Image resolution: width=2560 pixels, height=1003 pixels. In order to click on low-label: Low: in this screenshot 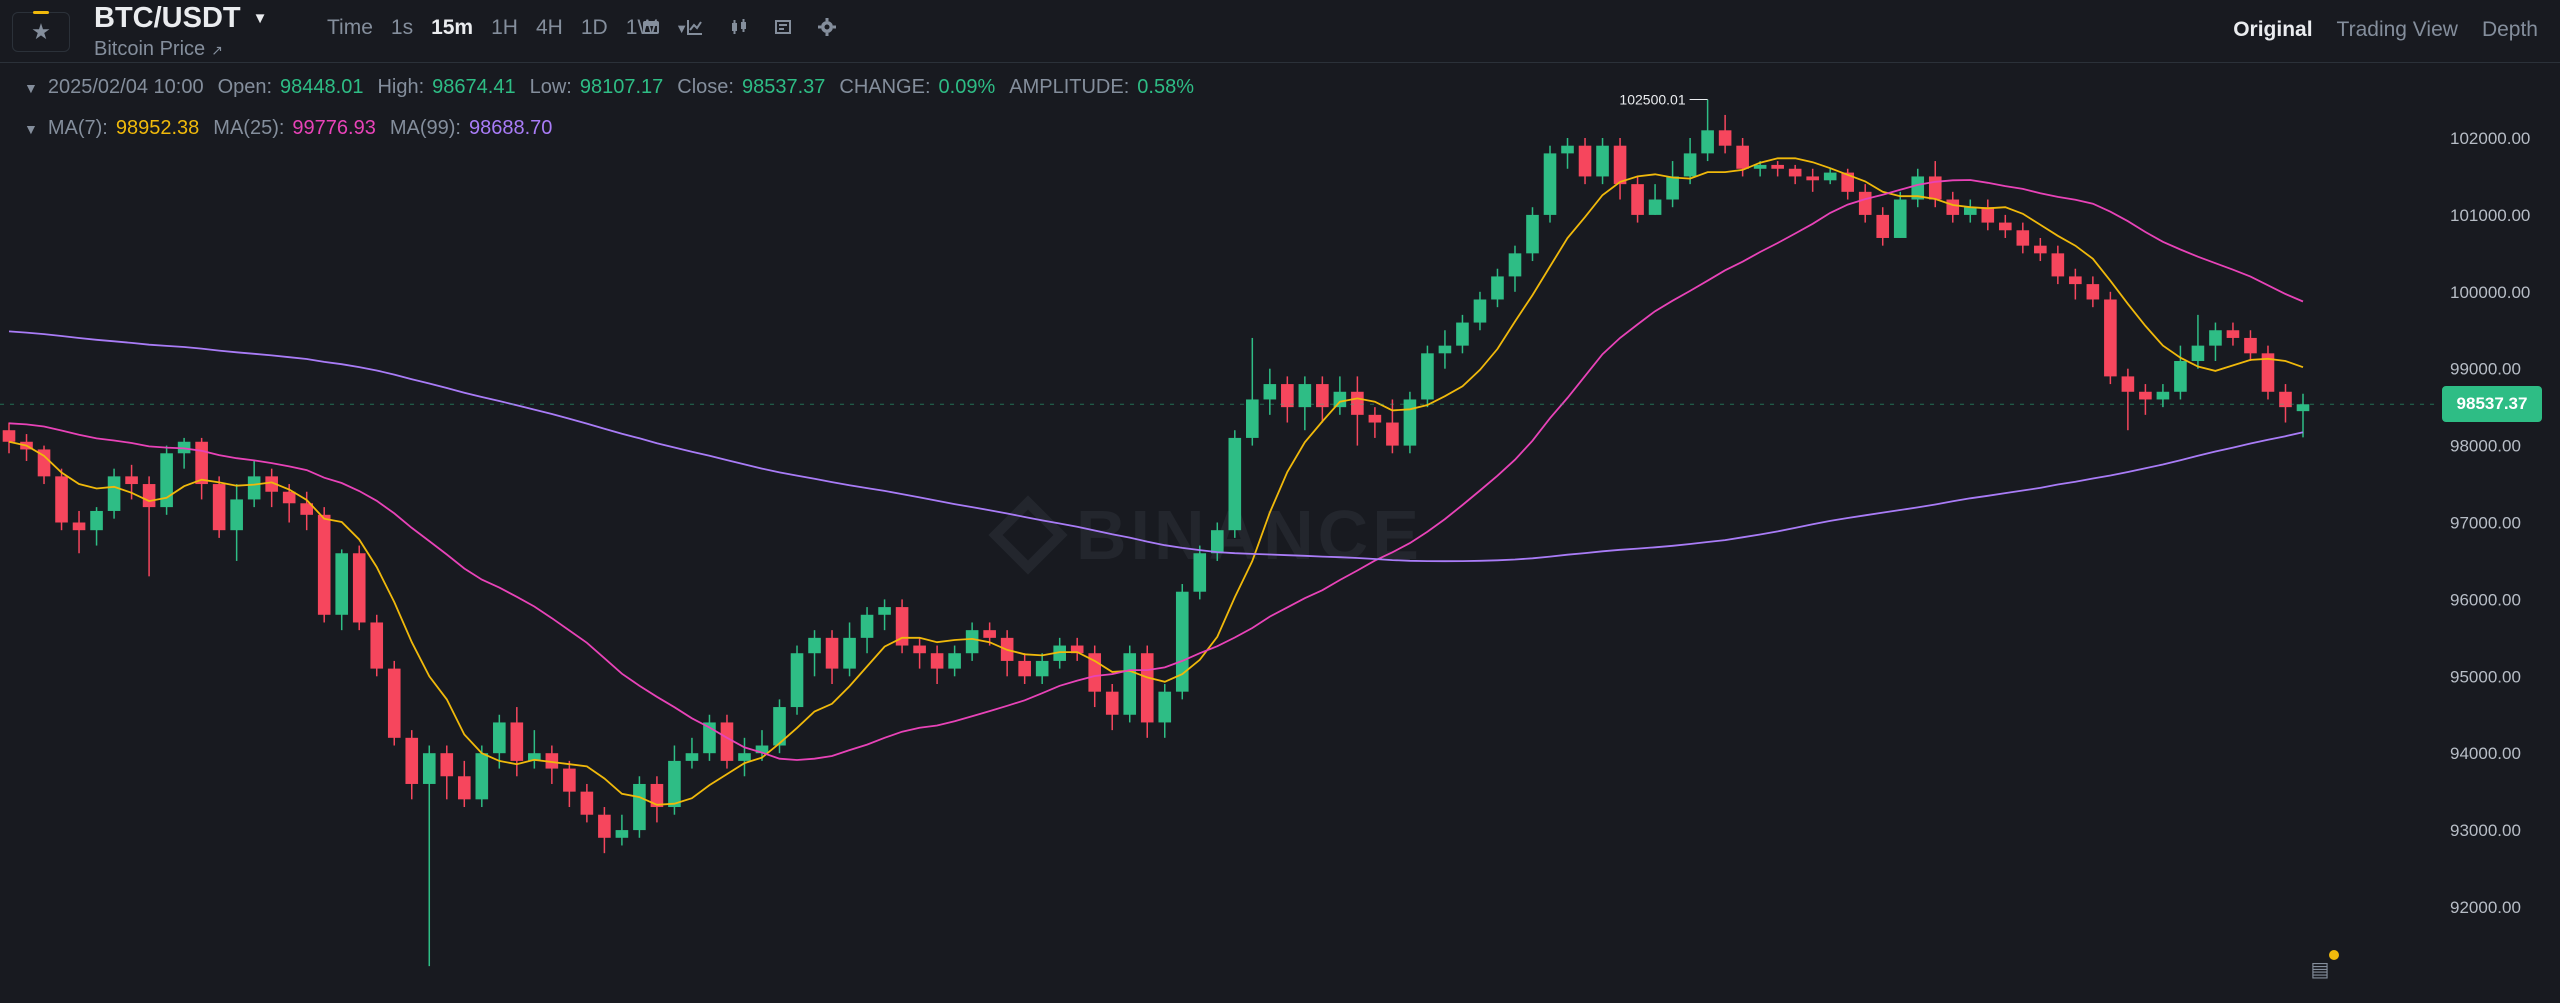, I will do `click(550, 87)`.